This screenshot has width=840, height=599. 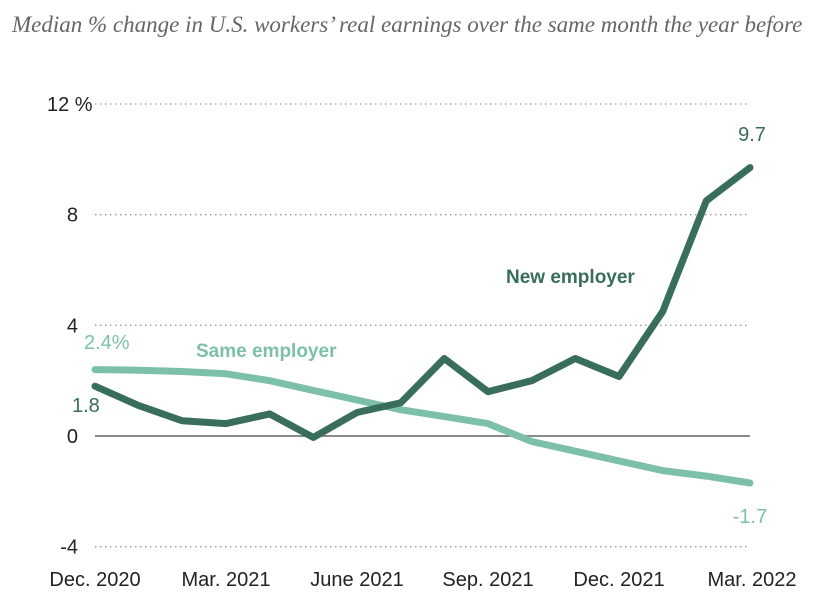 I want to click on x-tick-label: June 2021, so click(x=356, y=580).